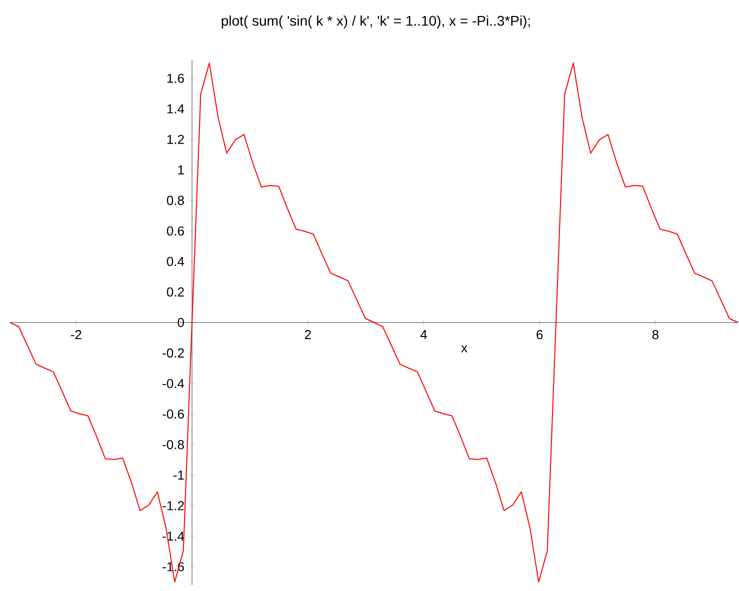  What do you see at coordinates (539, 335) in the screenshot?
I see `x-tick-label: 6` at bounding box center [539, 335].